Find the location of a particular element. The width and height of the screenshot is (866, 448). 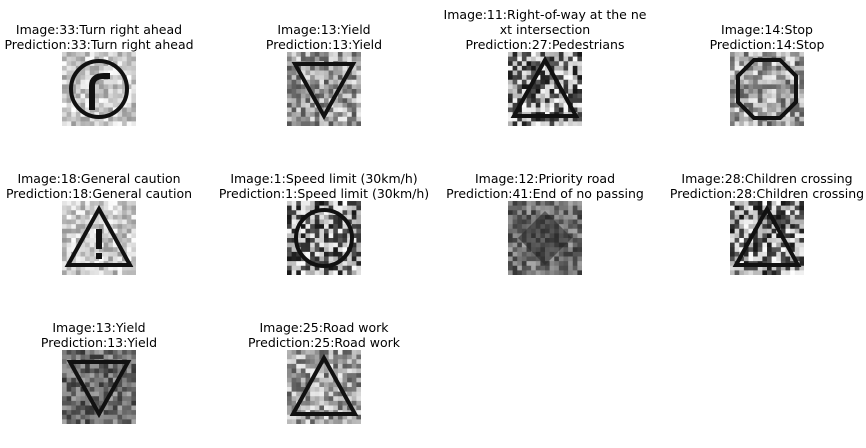

turn-right-ahead-sign-icon is located at coordinates (99, 89).